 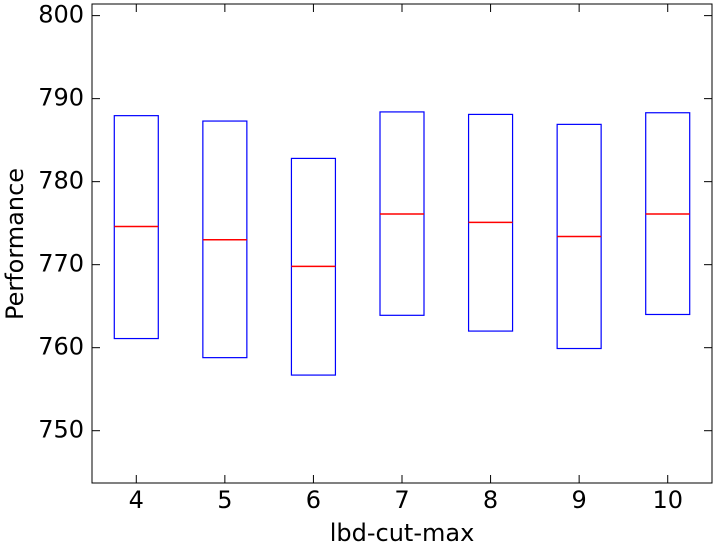 I want to click on x-axis-label: lbd-cut-max, so click(x=402, y=533).